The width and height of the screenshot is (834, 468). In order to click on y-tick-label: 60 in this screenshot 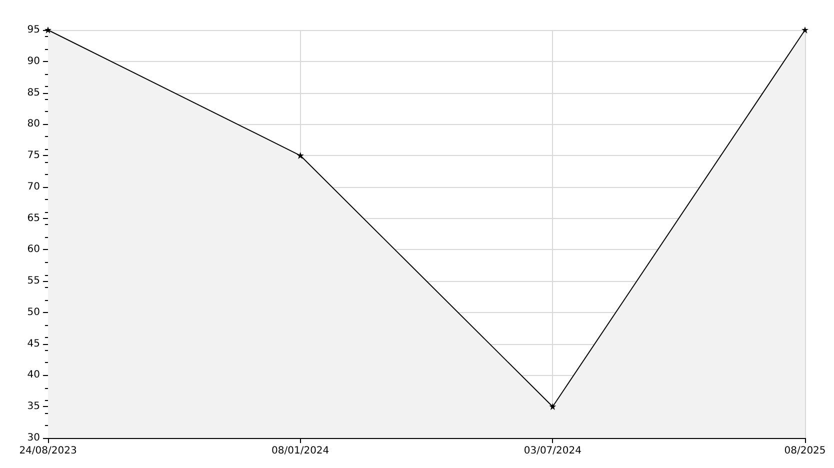, I will do `click(33, 250)`.